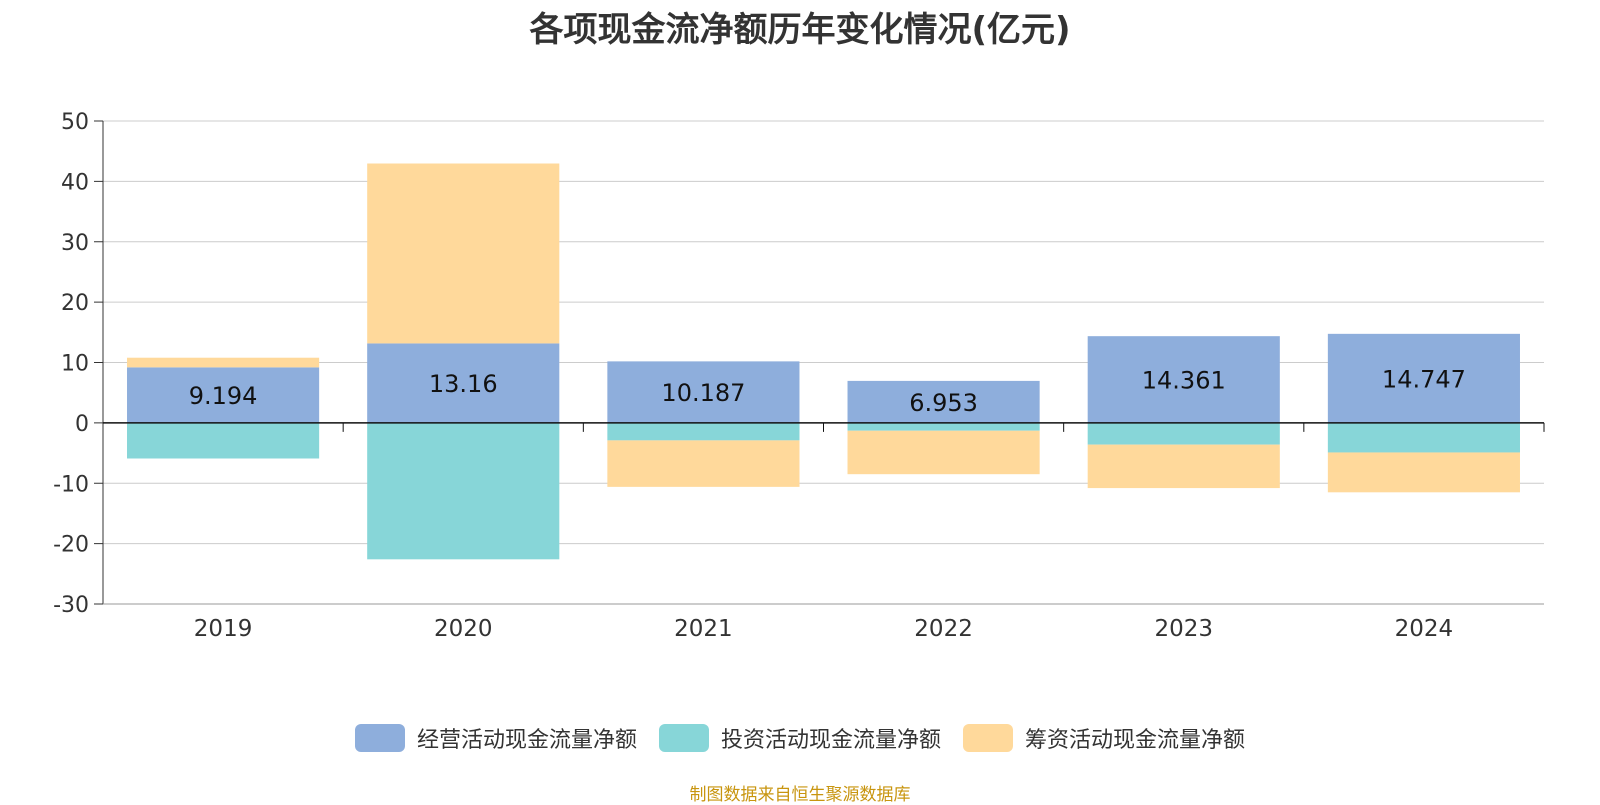  What do you see at coordinates (1183, 466) in the screenshot?
I see `bar-s2-2023` at bounding box center [1183, 466].